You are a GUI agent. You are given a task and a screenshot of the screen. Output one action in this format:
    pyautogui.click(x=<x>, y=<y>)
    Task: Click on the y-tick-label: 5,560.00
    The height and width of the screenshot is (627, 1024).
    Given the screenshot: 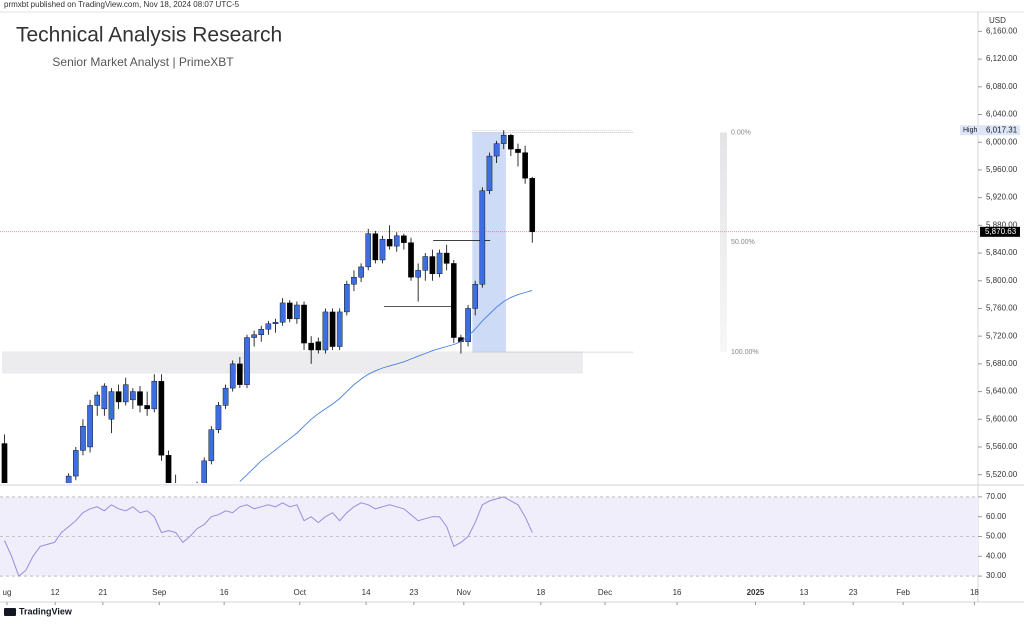 What is the action you would take?
    pyautogui.click(x=1002, y=446)
    